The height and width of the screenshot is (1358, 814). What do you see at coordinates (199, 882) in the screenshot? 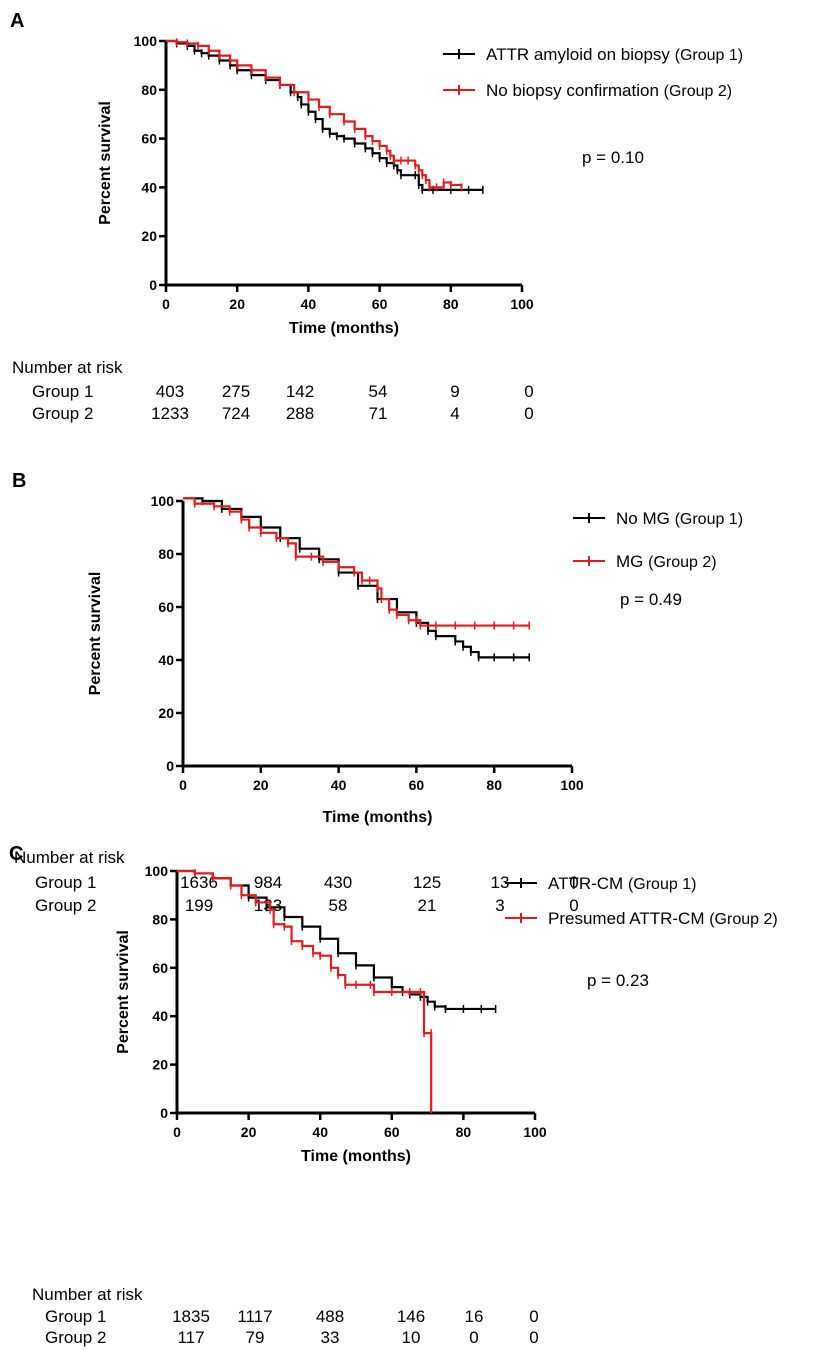
I see `risk-count: 1636` at bounding box center [199, 882].